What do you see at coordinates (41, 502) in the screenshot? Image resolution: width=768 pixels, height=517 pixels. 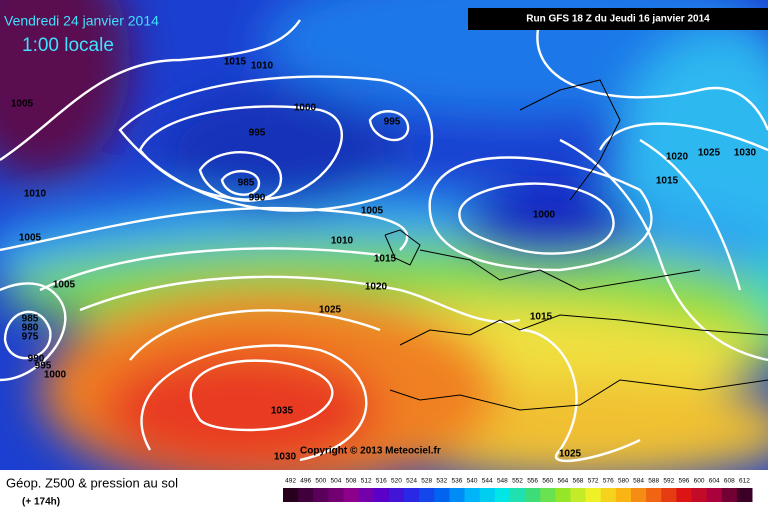 I see `lead-time: (+ 174h)` at bounding box center [41, 502].